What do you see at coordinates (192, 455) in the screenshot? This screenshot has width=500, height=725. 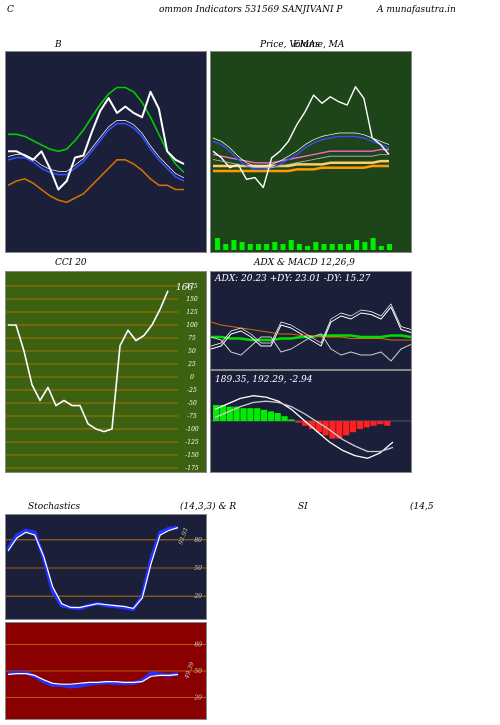 I see `cci-tick-label: -150` at bounding box center [192, 455].